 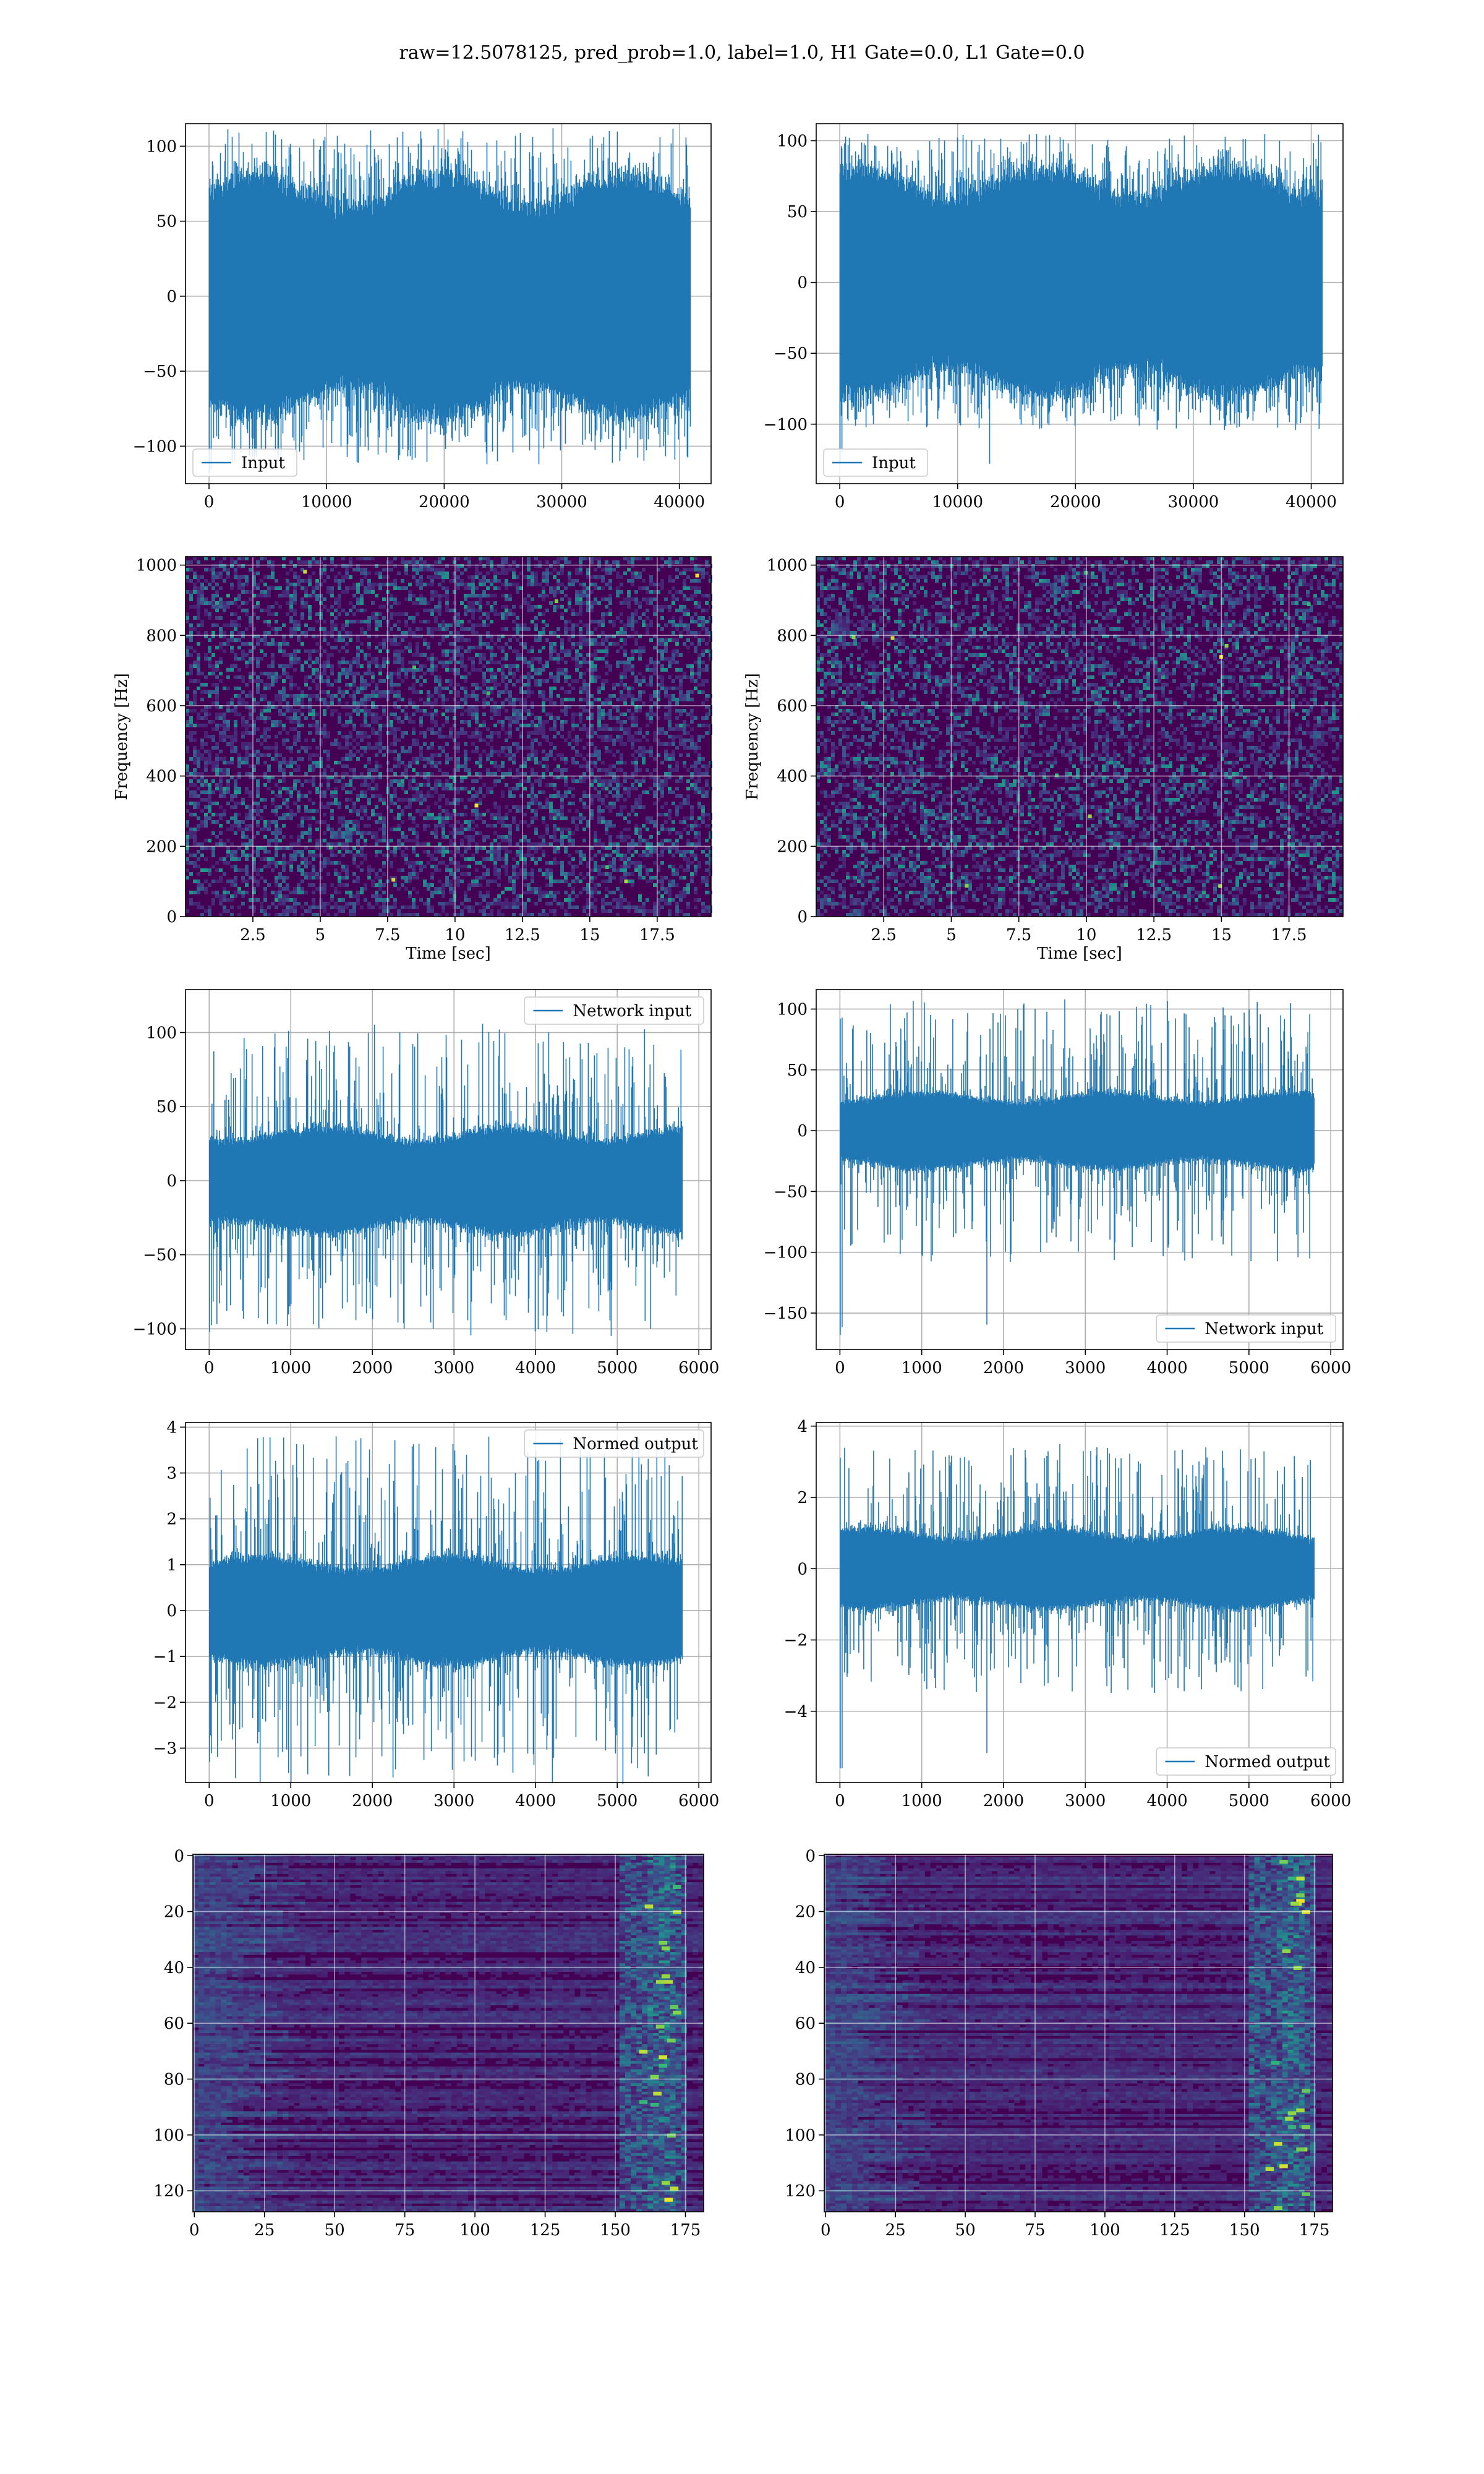 I want to click on x-tick-label: 1000, so click(x=290, y=1801).